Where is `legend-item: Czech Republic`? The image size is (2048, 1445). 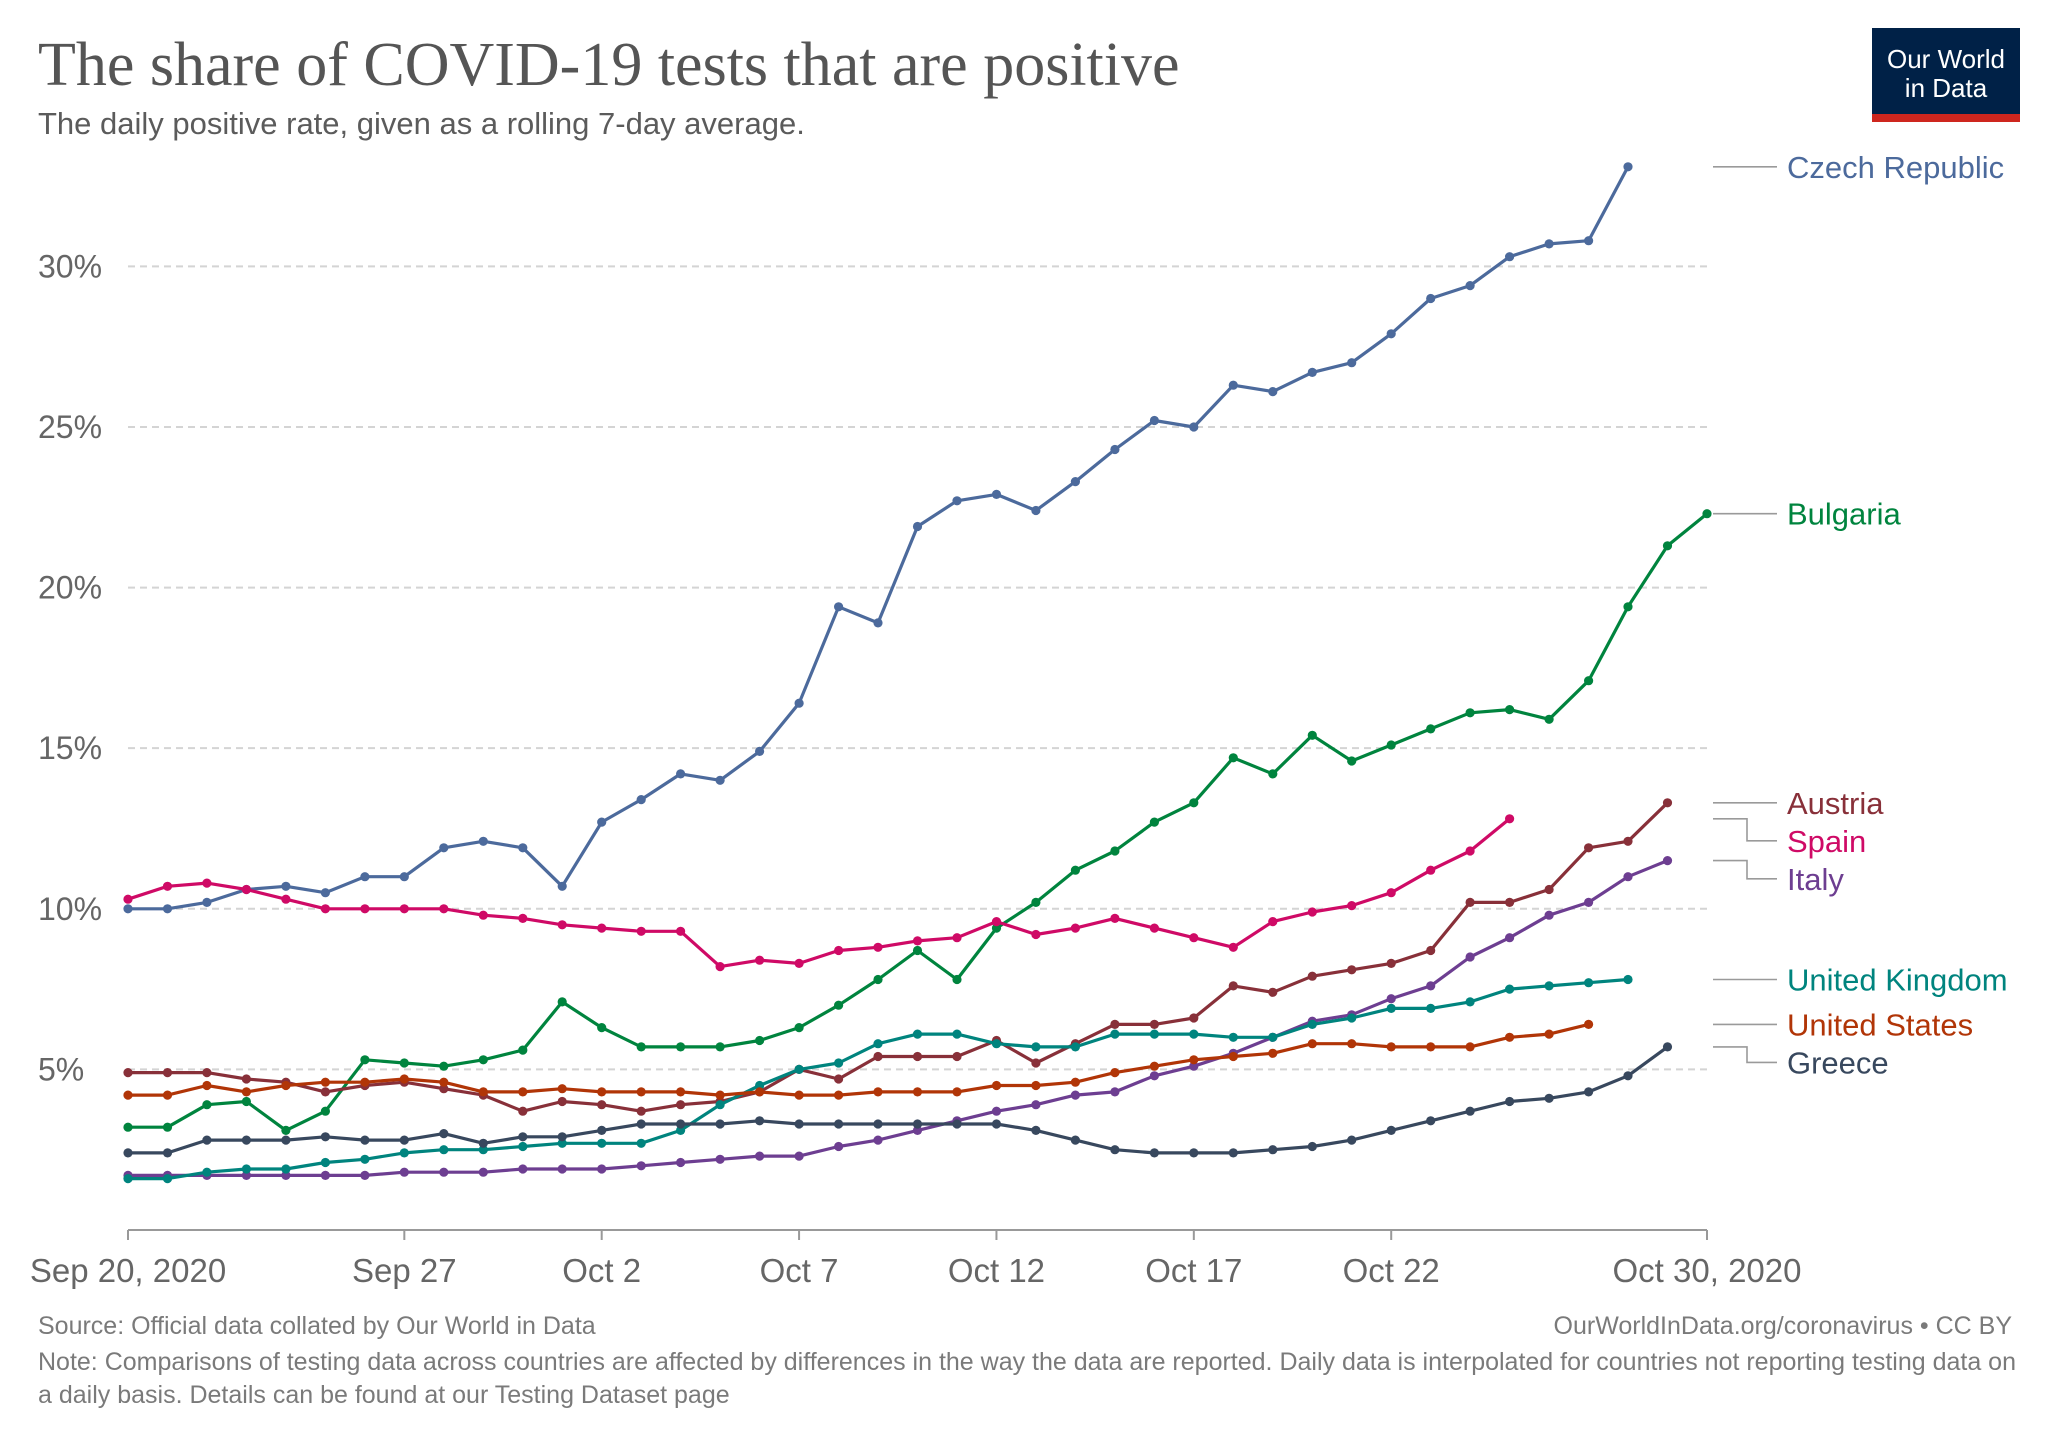
legend-item: Czech Republic is located at coordinates (1858, 167).